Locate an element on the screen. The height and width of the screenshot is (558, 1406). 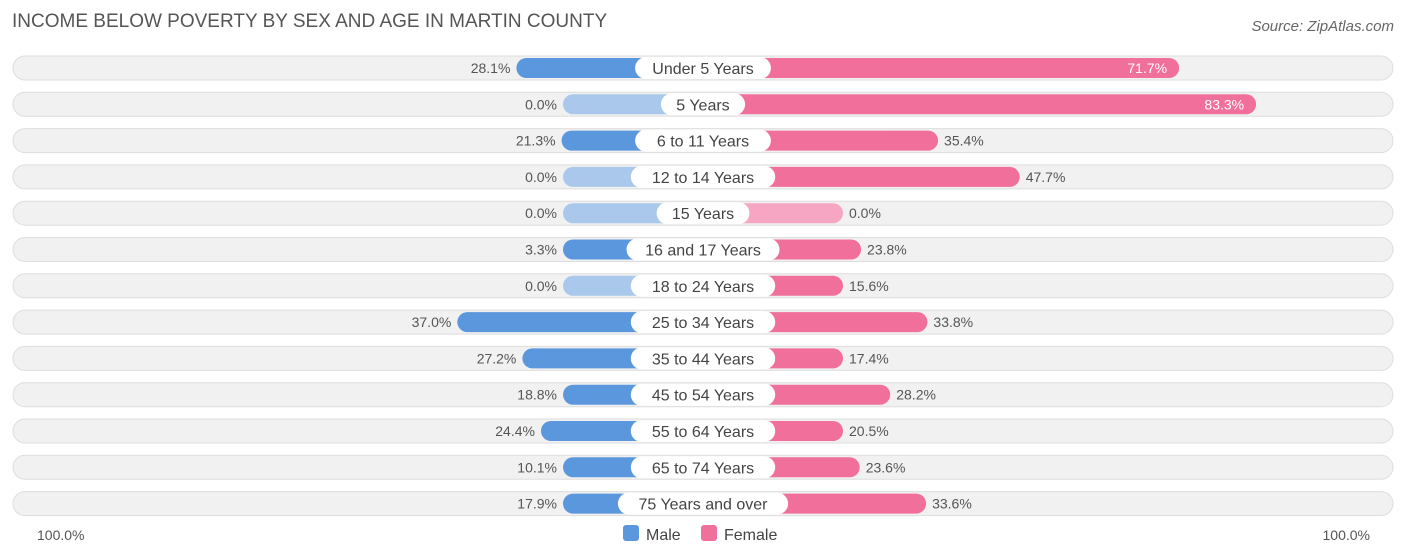
value-label-male: 18.8% is located at coordinates (537, 395).